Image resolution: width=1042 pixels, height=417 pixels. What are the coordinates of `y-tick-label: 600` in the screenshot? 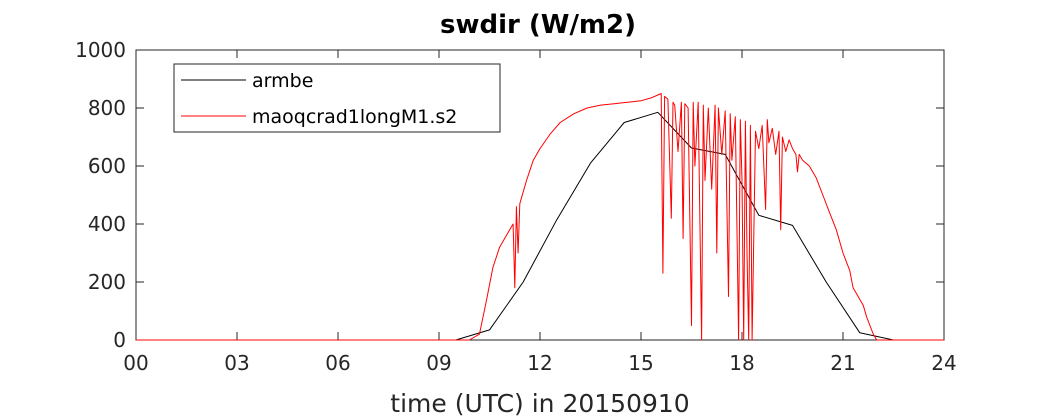 It's located at (107, 166).